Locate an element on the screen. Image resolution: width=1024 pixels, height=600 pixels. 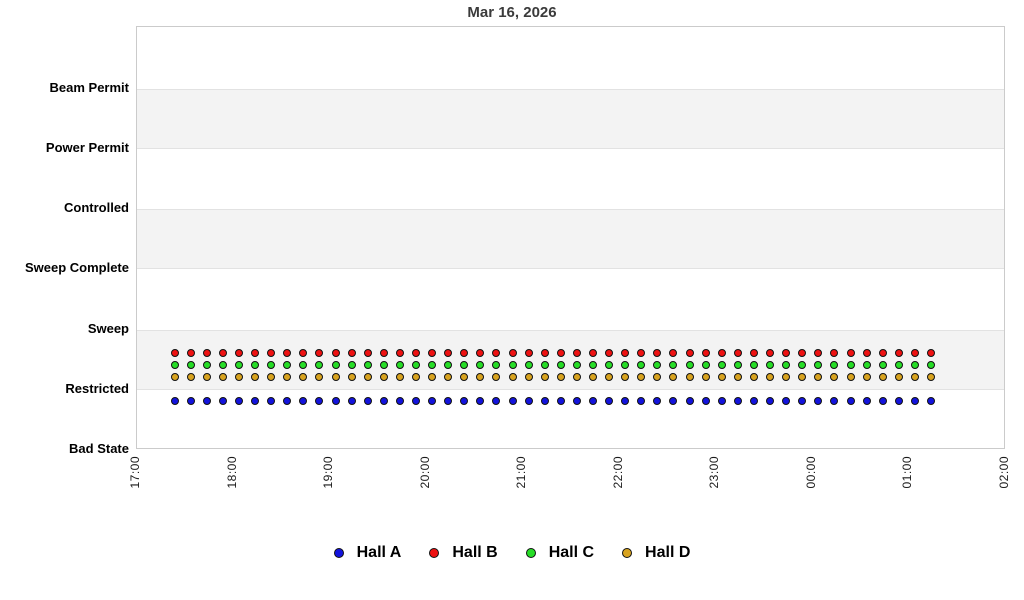
y-label-sweep-complete: Sweep Complete is located at coordinates (76, 268).